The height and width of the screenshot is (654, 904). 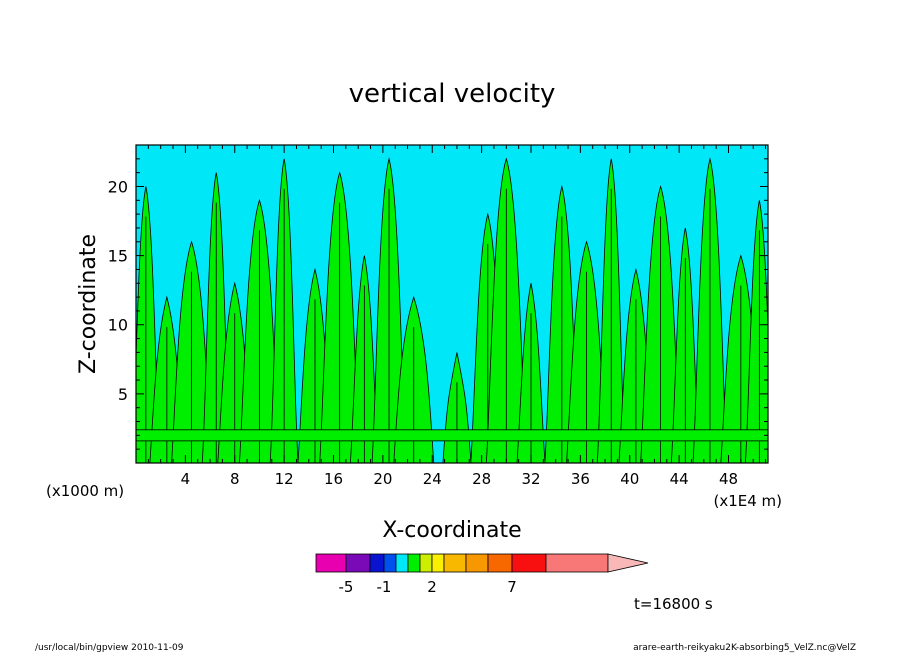 What do you see at coordinates (85, 491) in the screenshot?
I see `x-unit-left: (x1000 m)` at bounding box center [85, 491].